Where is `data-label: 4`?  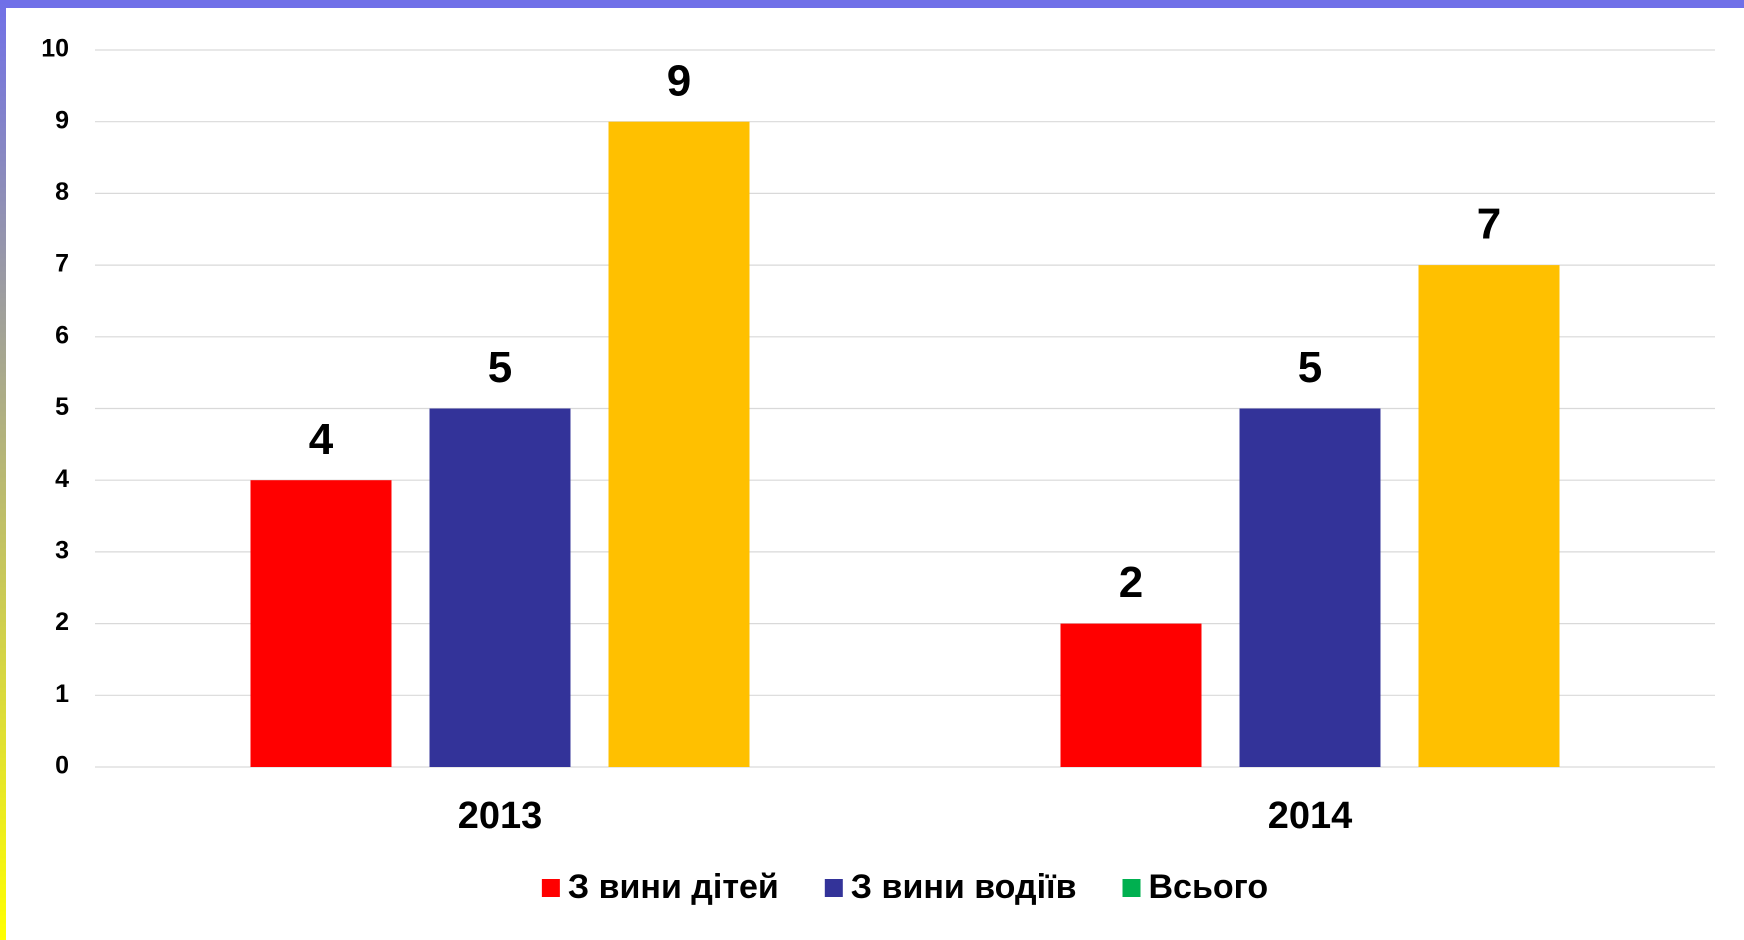 data-label: 4 is located at coordinates (321, 439).